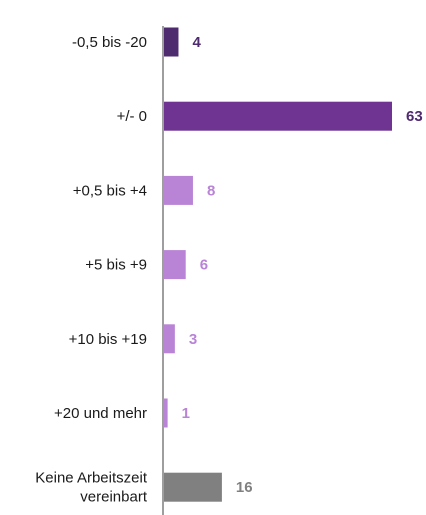 The height and width of the screenshot is (515, 426). Describe the element at coordinates (100, 413) in the screenshot. I see `category-label-5: +20 und mehr` at that location.